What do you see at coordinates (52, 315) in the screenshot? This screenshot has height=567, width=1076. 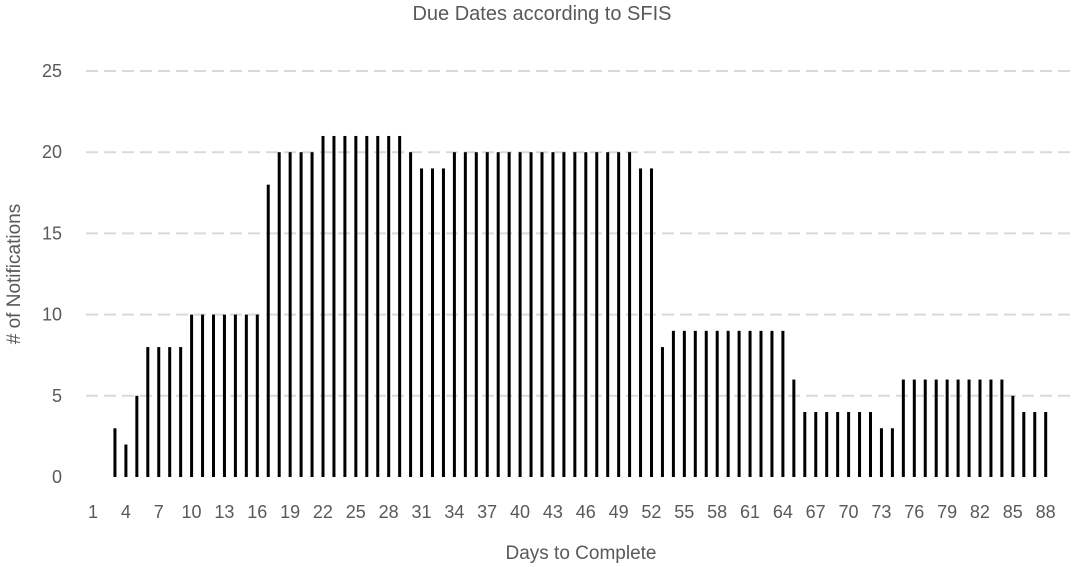 I see `y-tick-label: 10` at bounding box center [52, 315].